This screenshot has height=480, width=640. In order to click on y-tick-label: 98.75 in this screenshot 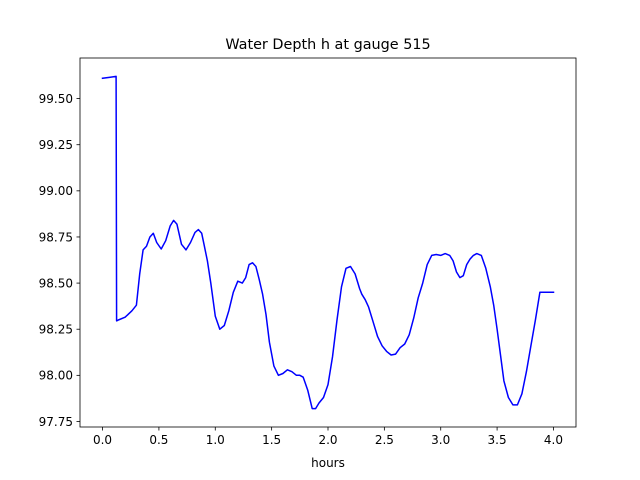, I will do `click(56, 237)`.